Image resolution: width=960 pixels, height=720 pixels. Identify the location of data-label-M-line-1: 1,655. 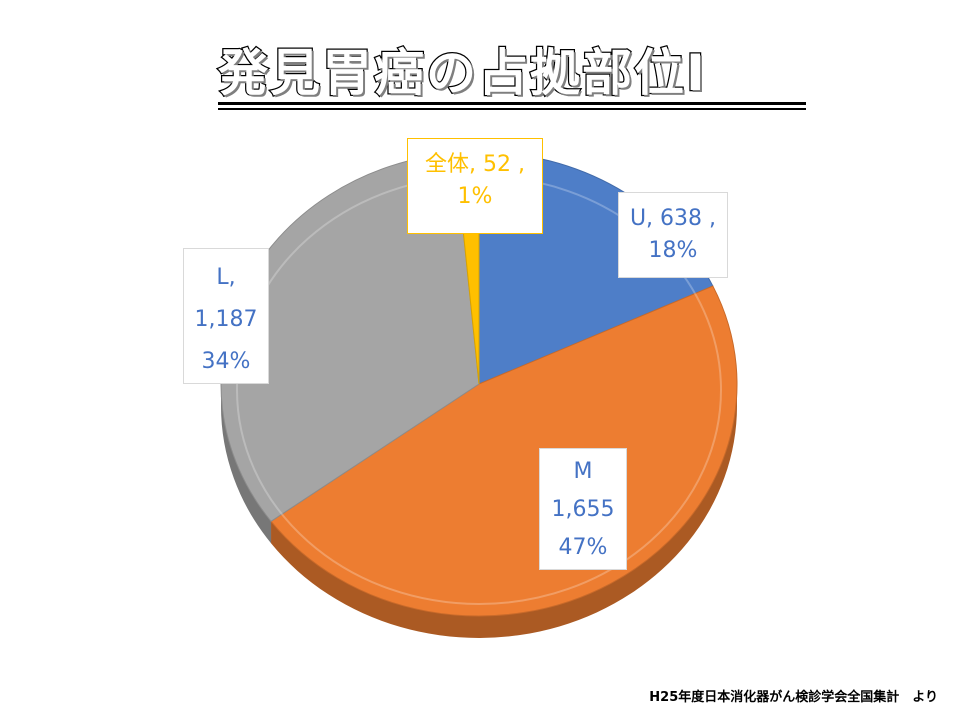
(583, 509).